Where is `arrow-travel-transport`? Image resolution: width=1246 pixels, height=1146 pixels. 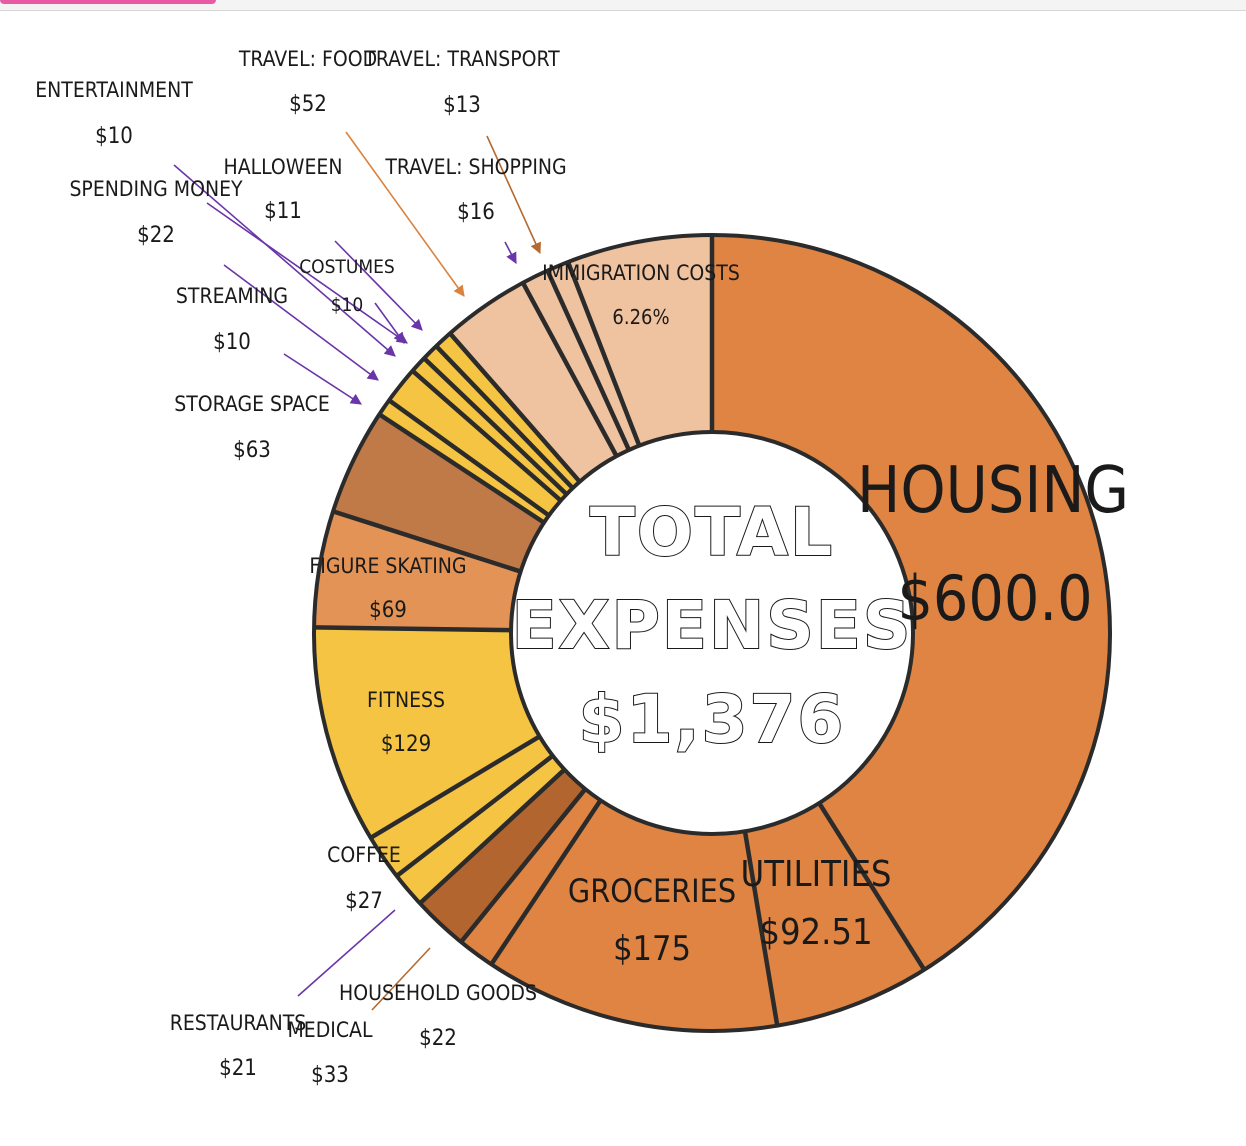 arrow-travel-transport is located at coordinates (513, 195).